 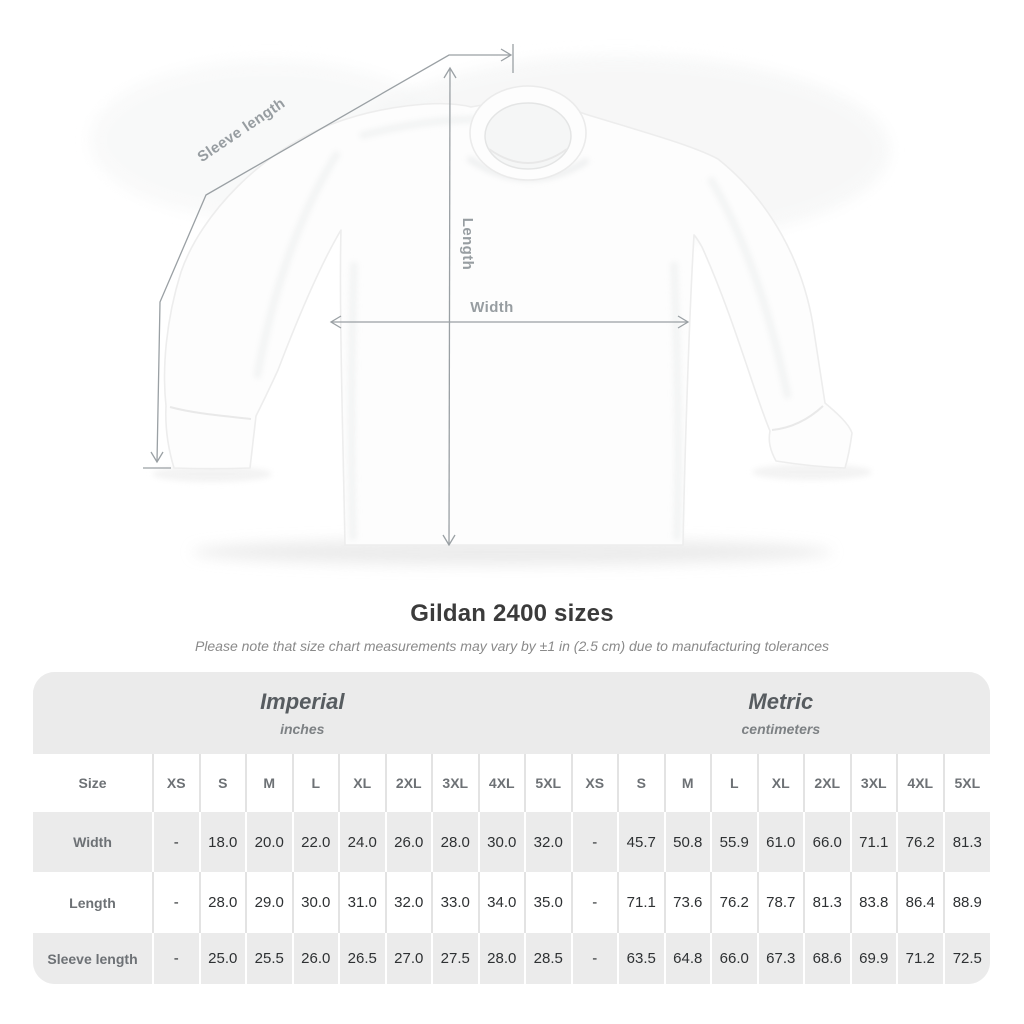 What do you see at coordinates (827, 958) in the screenshot?
I see `value-cell: 68.6` at bounding box center [827, 958].